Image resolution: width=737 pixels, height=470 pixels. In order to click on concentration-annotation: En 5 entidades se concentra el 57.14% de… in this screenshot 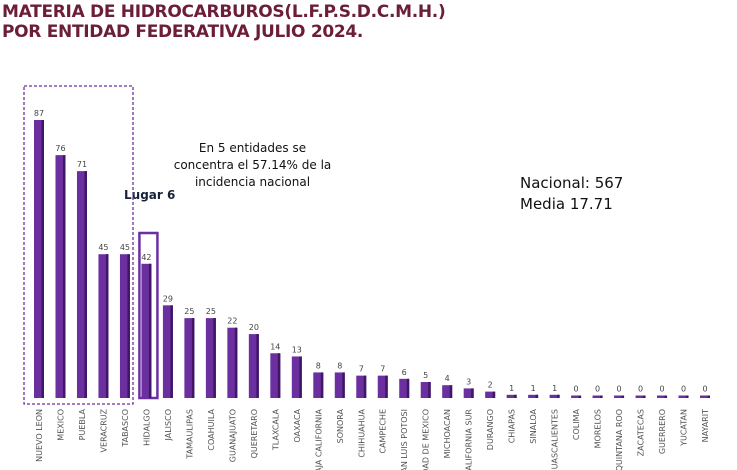, I will do `click(252, 165)`.